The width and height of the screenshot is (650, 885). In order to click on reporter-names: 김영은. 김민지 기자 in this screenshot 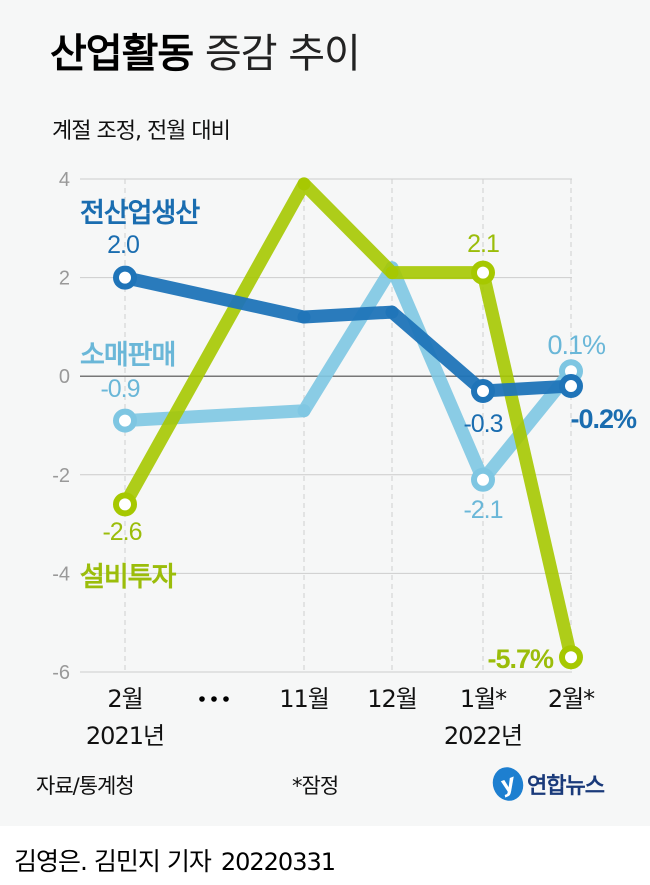, I will do `click(113, 861)`.